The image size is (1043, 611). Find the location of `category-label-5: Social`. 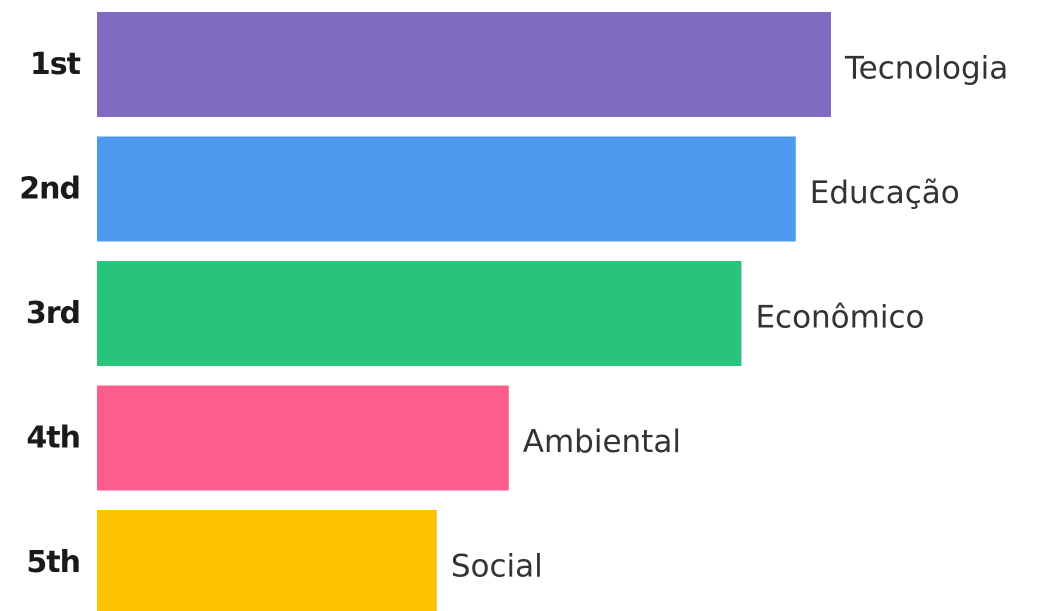

category-label-5: Social is located at coordinates (497, 567).